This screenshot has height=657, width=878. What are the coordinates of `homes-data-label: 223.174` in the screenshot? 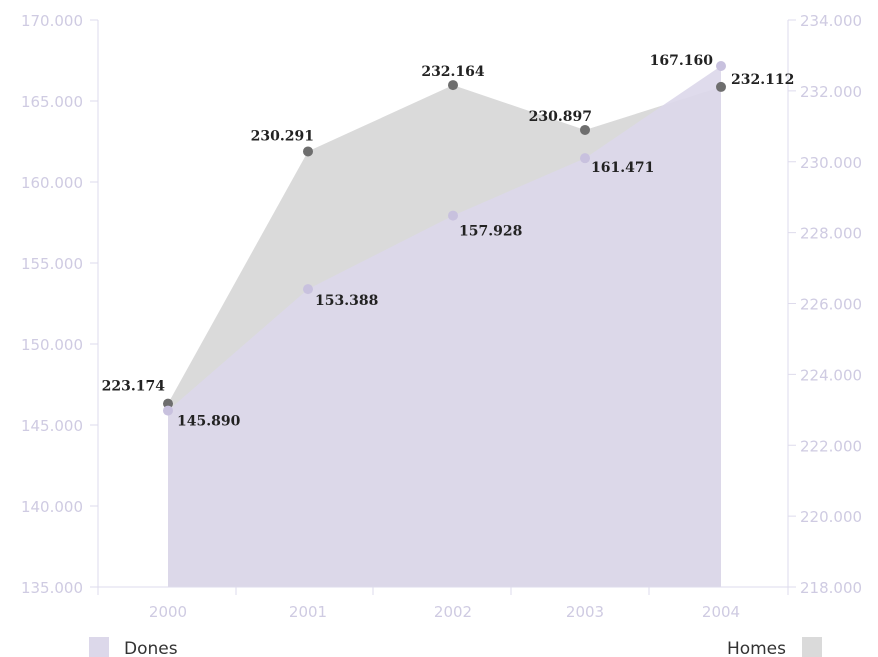 It's located at (134, 387).